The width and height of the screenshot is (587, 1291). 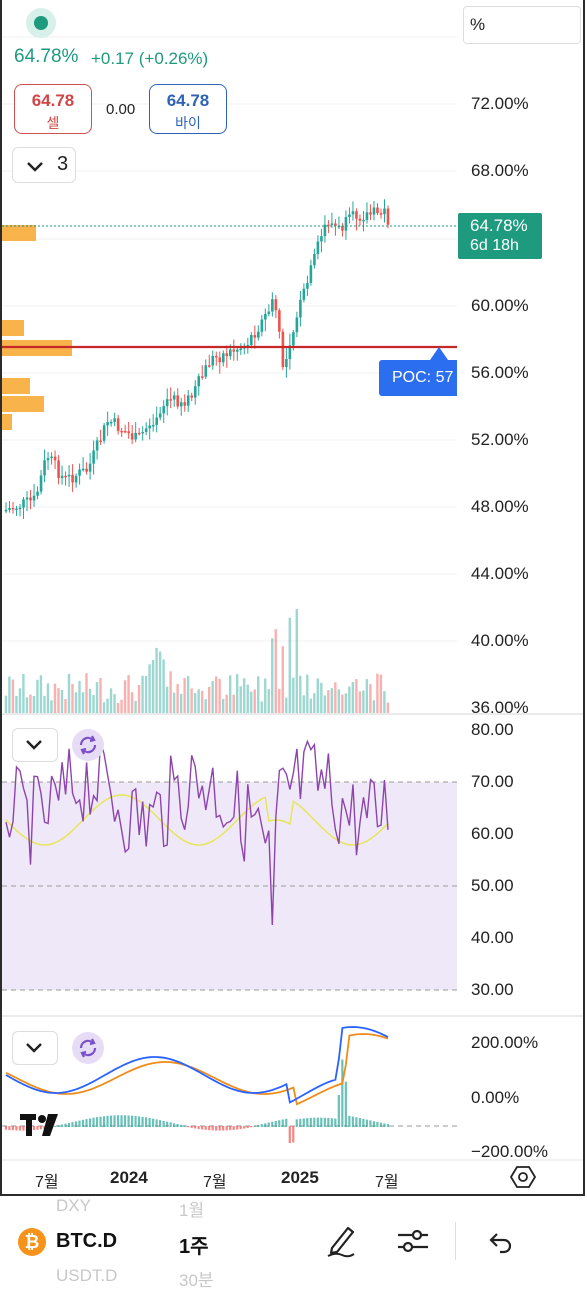 What do you see at coordinates (500, 236) in the screenshot?
I see `current-price-tag: 64.78% 6d 18h` at bounding box center [500, 236].